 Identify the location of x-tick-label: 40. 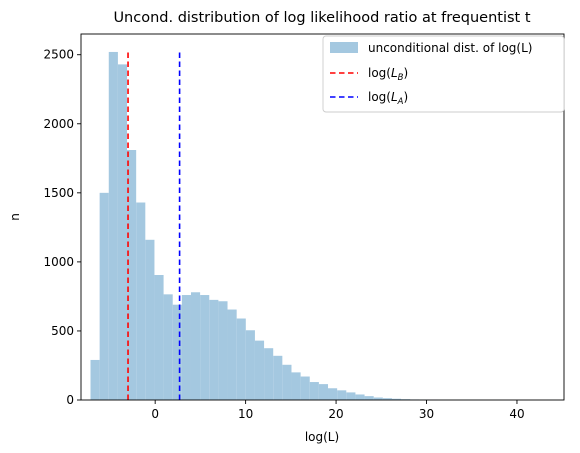
(516, 414).